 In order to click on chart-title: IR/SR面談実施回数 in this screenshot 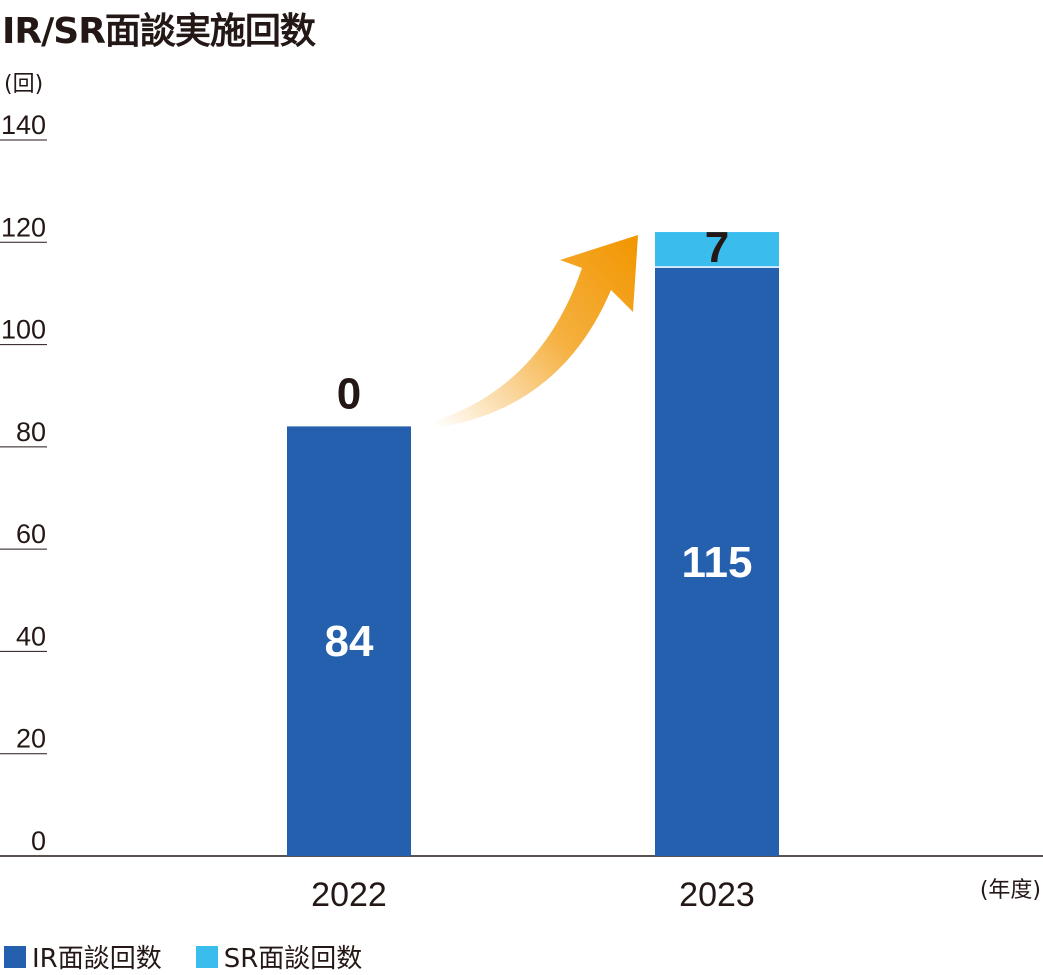, I will do `click(159, 31)`.